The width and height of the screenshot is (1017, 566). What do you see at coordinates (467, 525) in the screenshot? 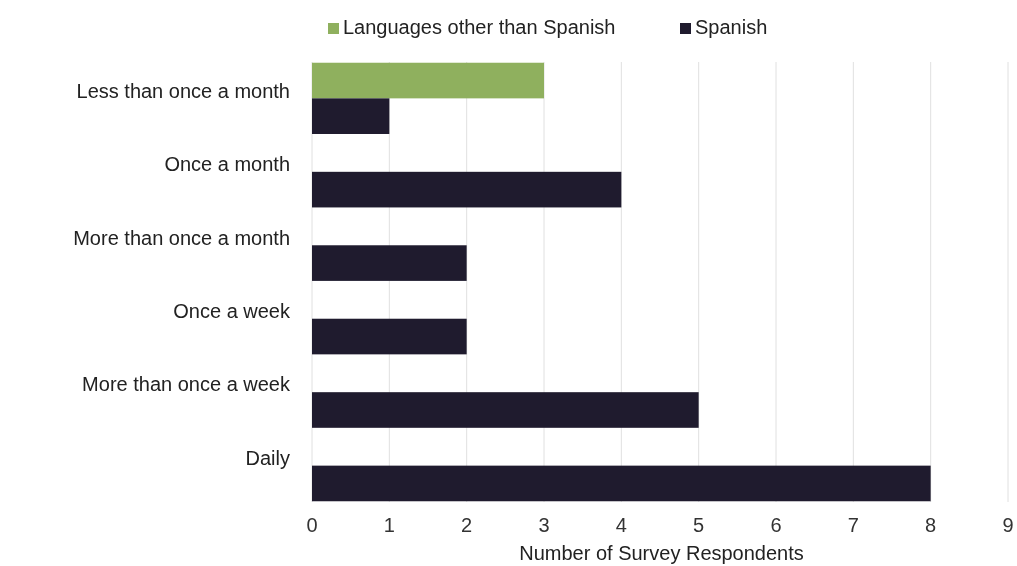
I see `x-tick-label: 2` at bounding box center [467, 525].